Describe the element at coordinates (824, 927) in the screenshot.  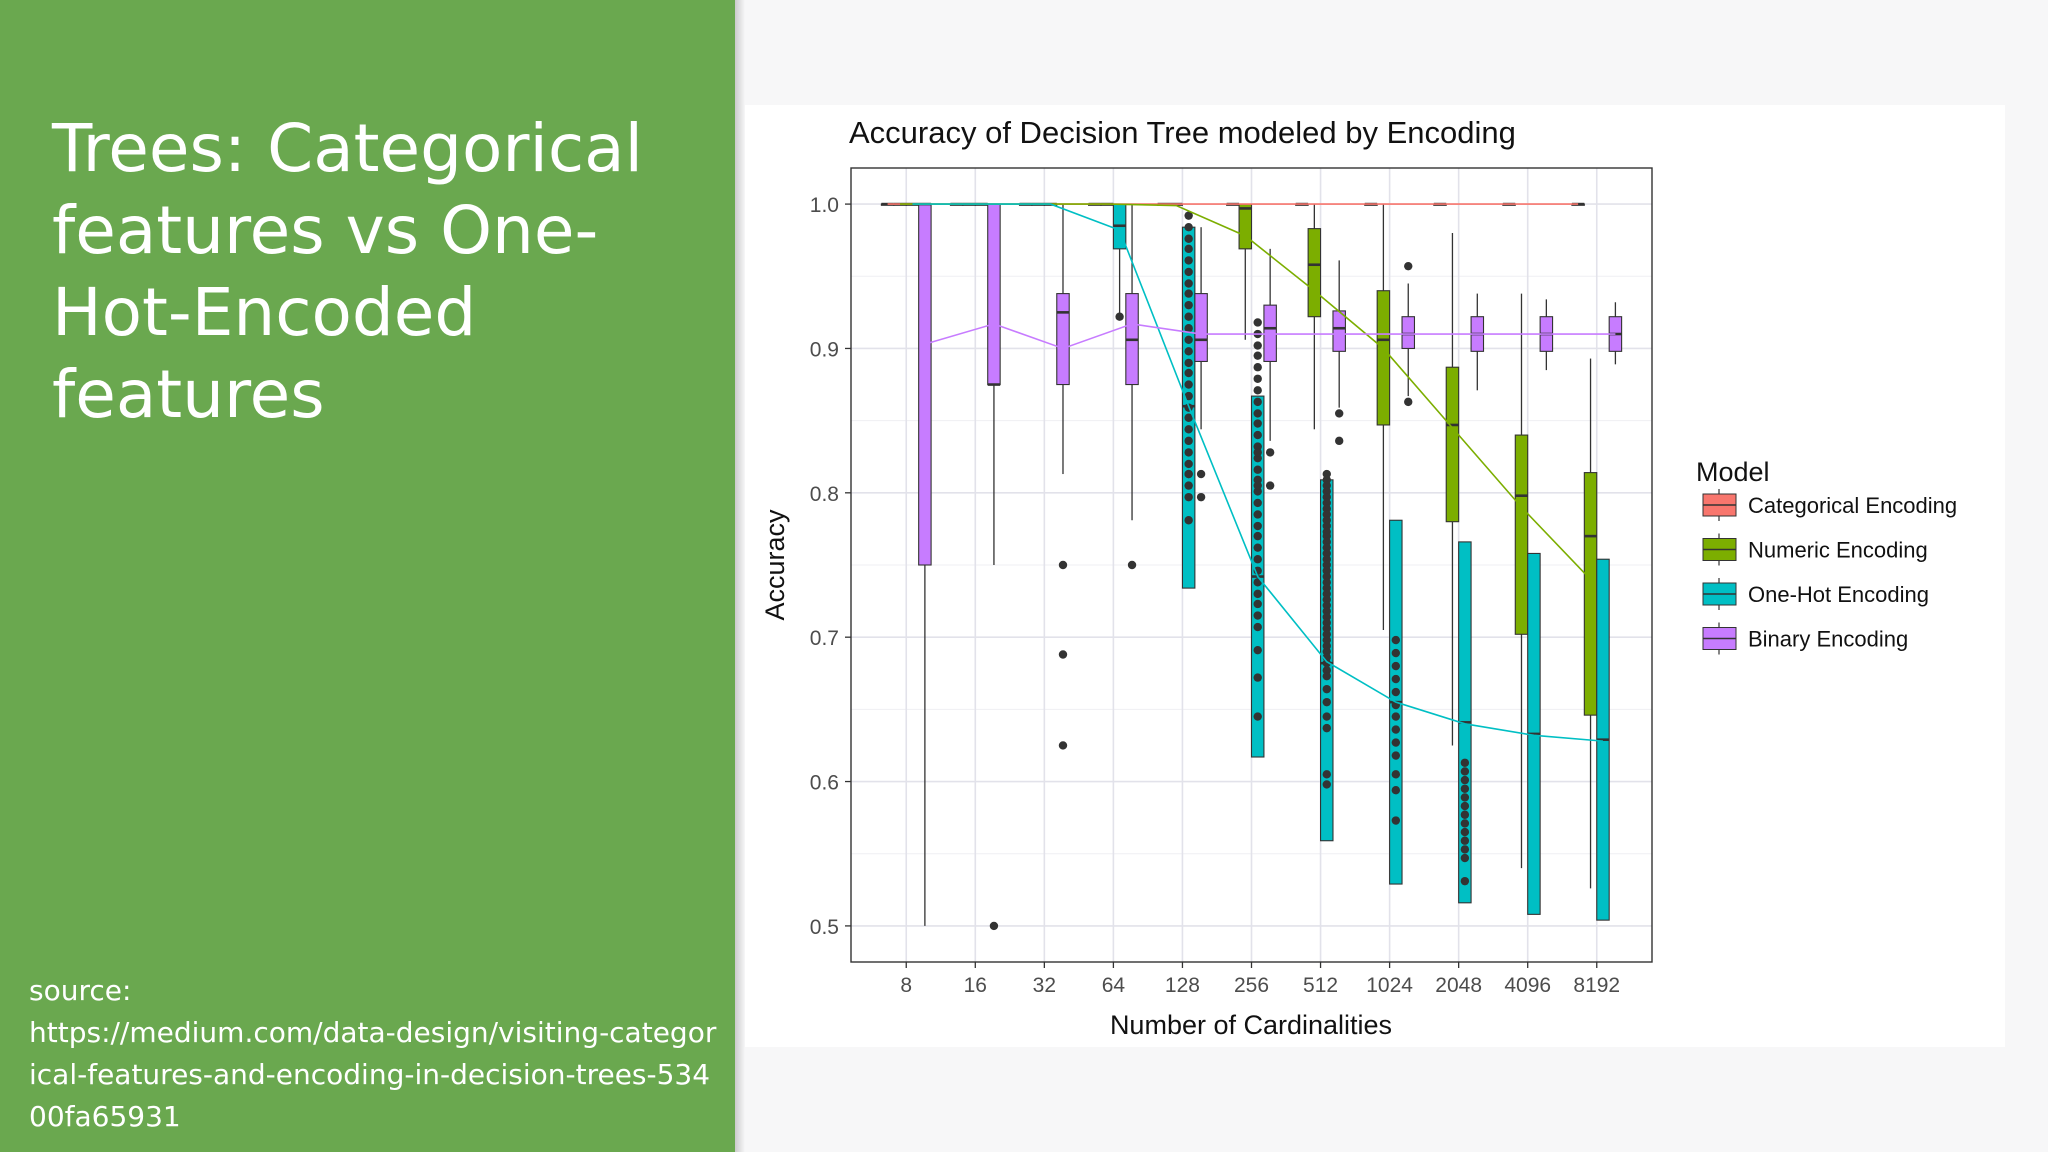
I see `y-tick-label: 0.5` at that location.